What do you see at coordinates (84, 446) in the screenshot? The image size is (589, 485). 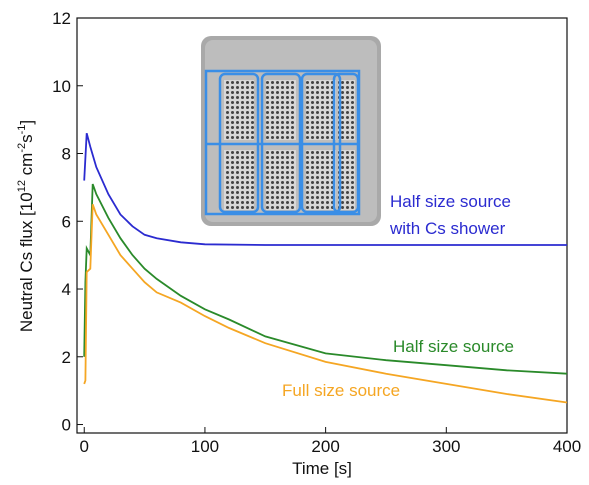 I see `x-tick-label: 0` at bounding box center [84, 446].